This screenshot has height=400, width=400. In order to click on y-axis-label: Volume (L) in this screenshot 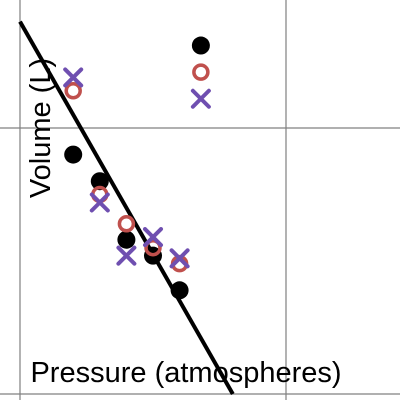, I will do `click(41, 128)`.